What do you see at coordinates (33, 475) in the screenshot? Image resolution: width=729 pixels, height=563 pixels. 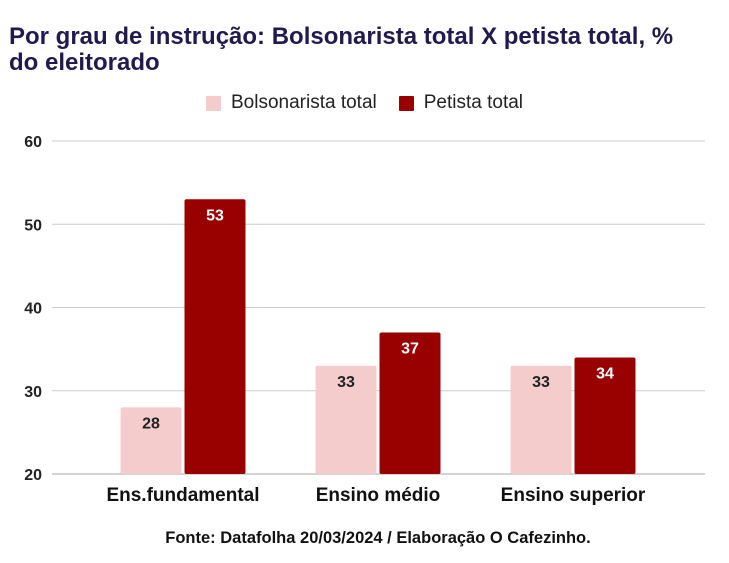 I see `y-tick-label: 20` at bounding box center [33, 475].